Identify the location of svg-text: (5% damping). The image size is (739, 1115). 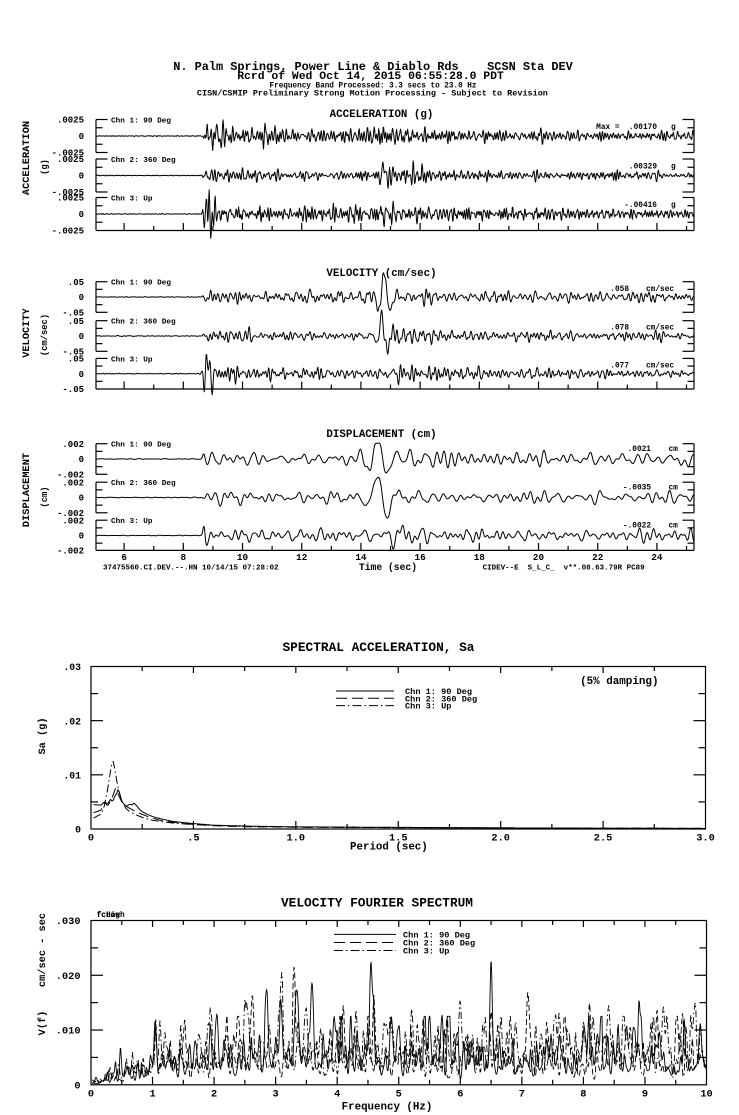
(619, 682).